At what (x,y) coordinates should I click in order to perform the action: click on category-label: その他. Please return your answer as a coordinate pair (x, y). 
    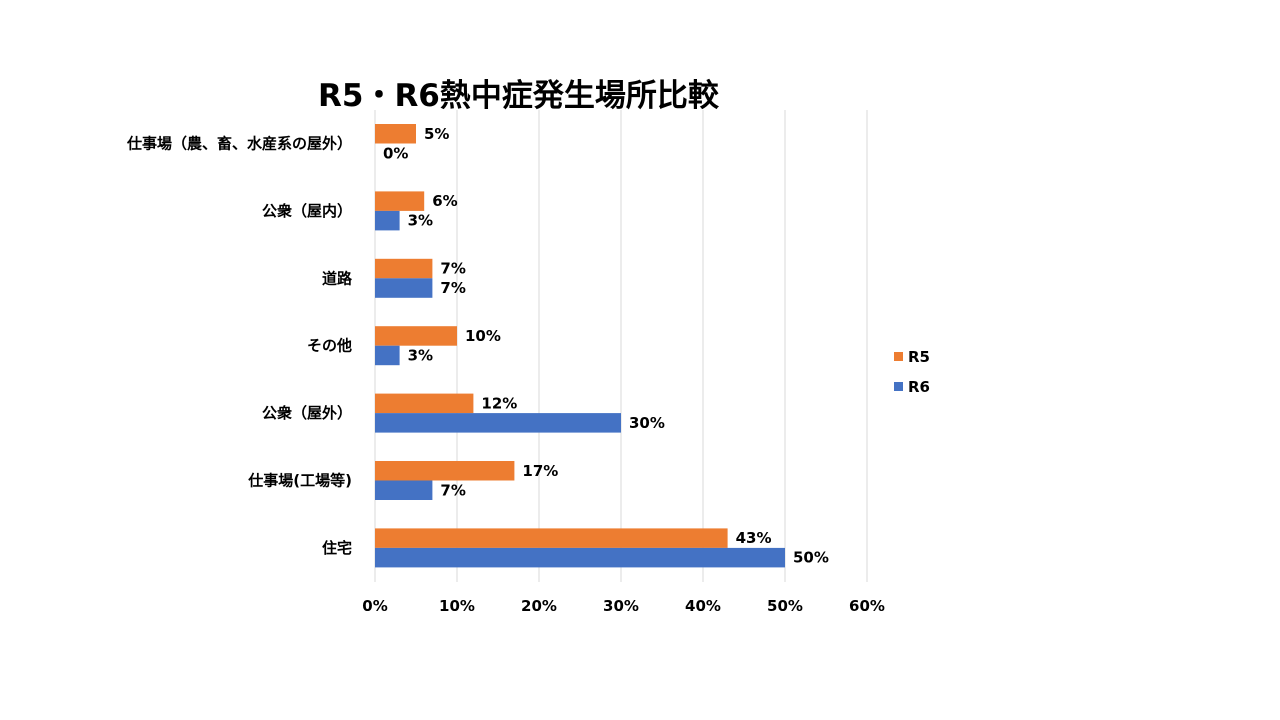
    Looking at the image, I should click on (329, 346).